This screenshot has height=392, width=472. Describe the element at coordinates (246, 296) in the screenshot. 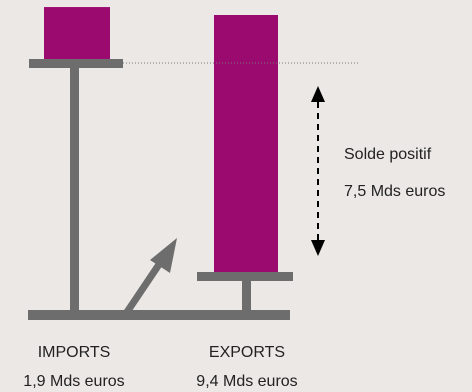

I see `exports-pillar` at that location.